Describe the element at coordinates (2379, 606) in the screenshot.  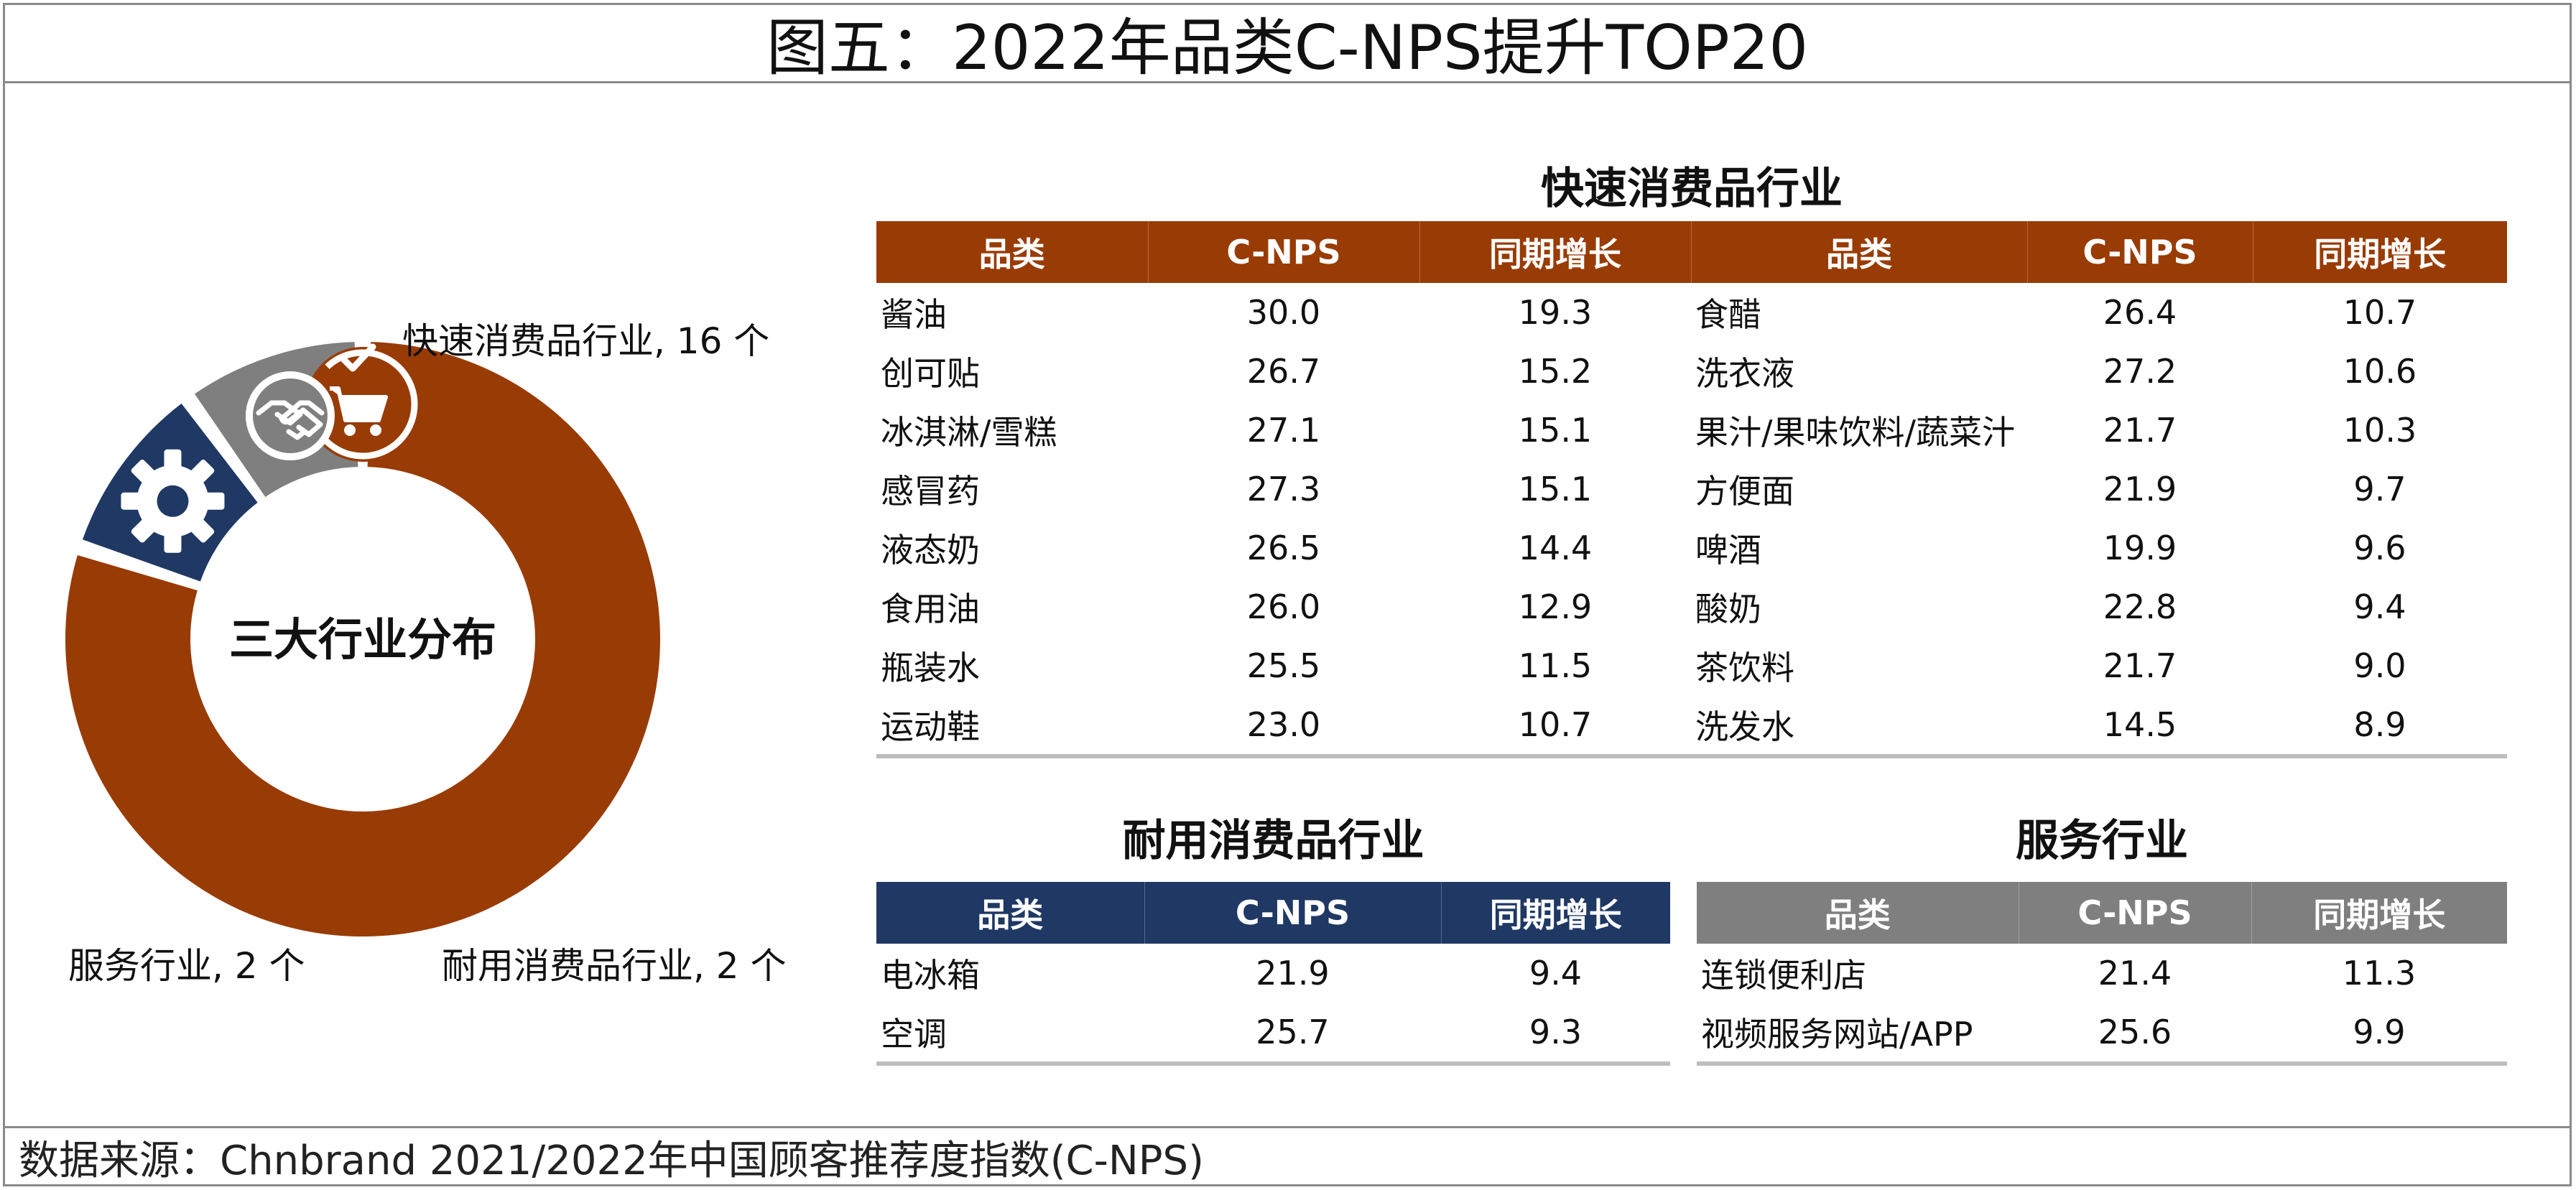
I see `fmcg-table-cell: 9.4` at that location.